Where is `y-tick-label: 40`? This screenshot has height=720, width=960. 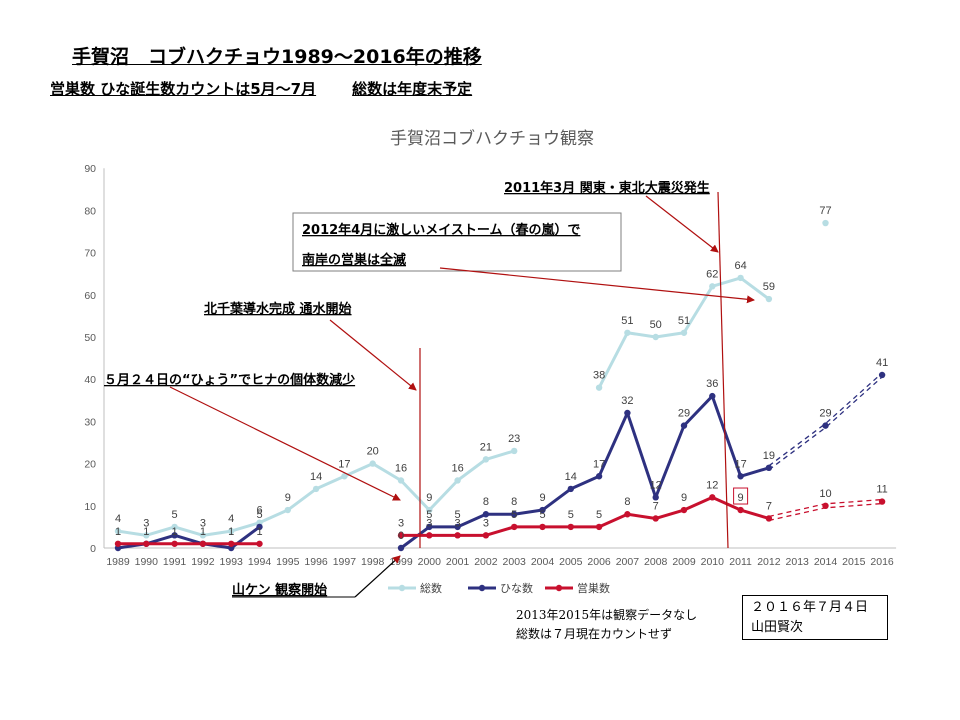
y-tick-label: 40 is located at coordinates (90, 380).